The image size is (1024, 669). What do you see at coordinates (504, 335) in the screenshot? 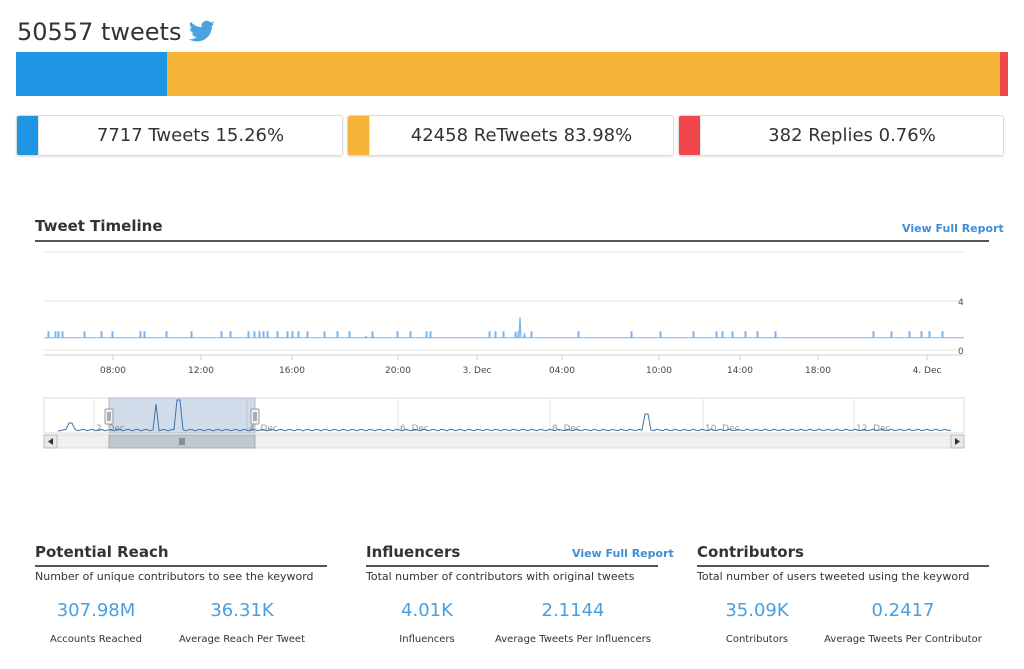
I see `timeline-series-line` at bounding box center [504, 335].